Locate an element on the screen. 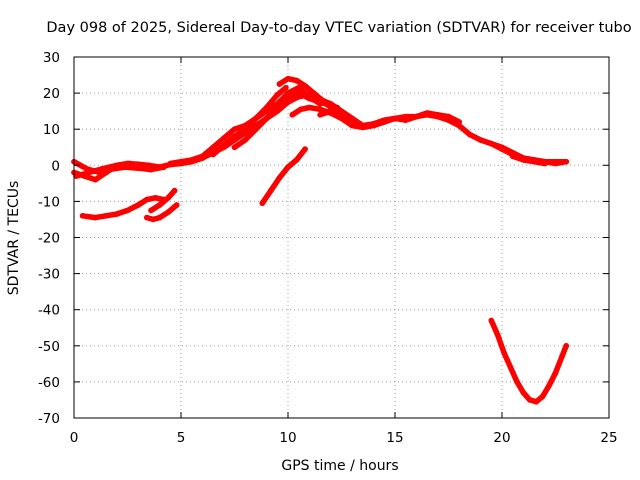  x-tick-label: 15 is located at coordinates (394, 438).